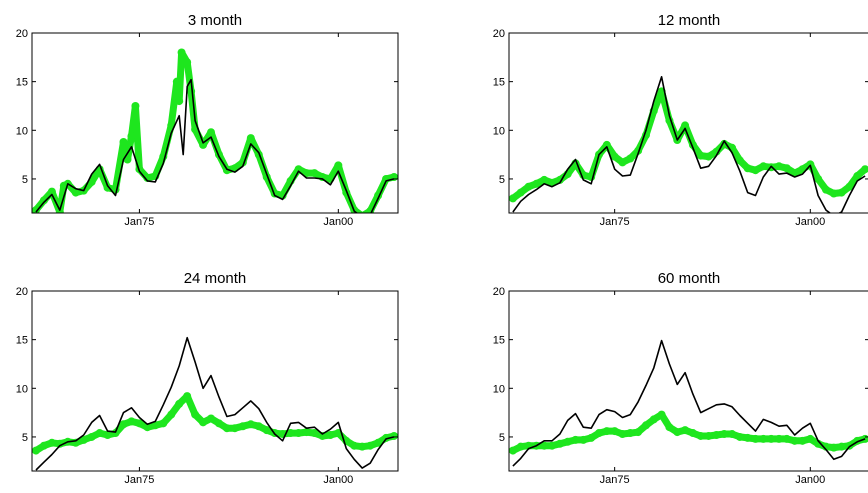 Image resolution: width=868 pixels, height=493 pixels. Describe the element at coordinates (22, 34) in the screenshot. I see `y-tick-label: 20` at that location.